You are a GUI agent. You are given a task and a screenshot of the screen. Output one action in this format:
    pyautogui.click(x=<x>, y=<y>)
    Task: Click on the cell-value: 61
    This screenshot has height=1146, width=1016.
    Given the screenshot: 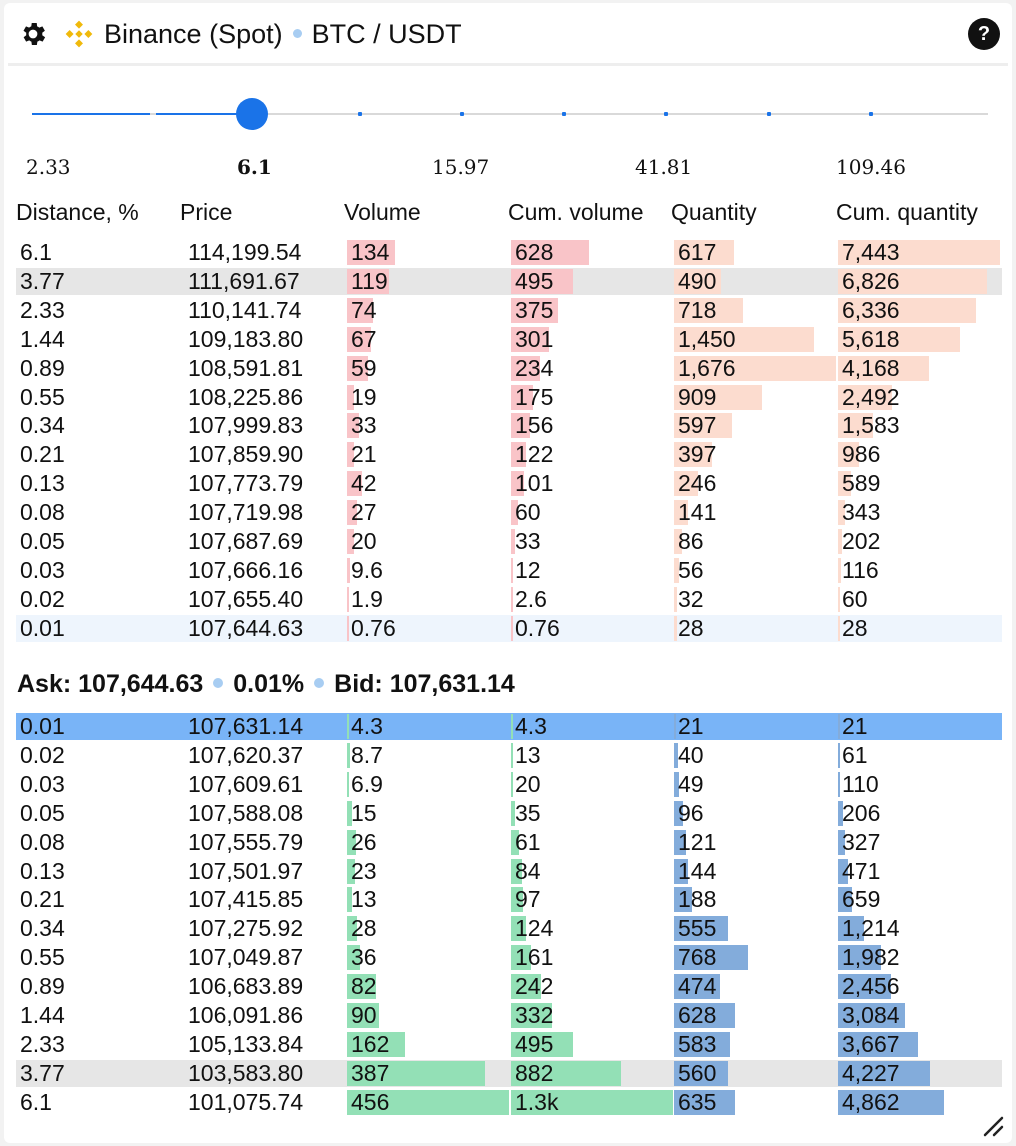 What is the action you would take?
    pyautogui.click(x=528, y=841)
    